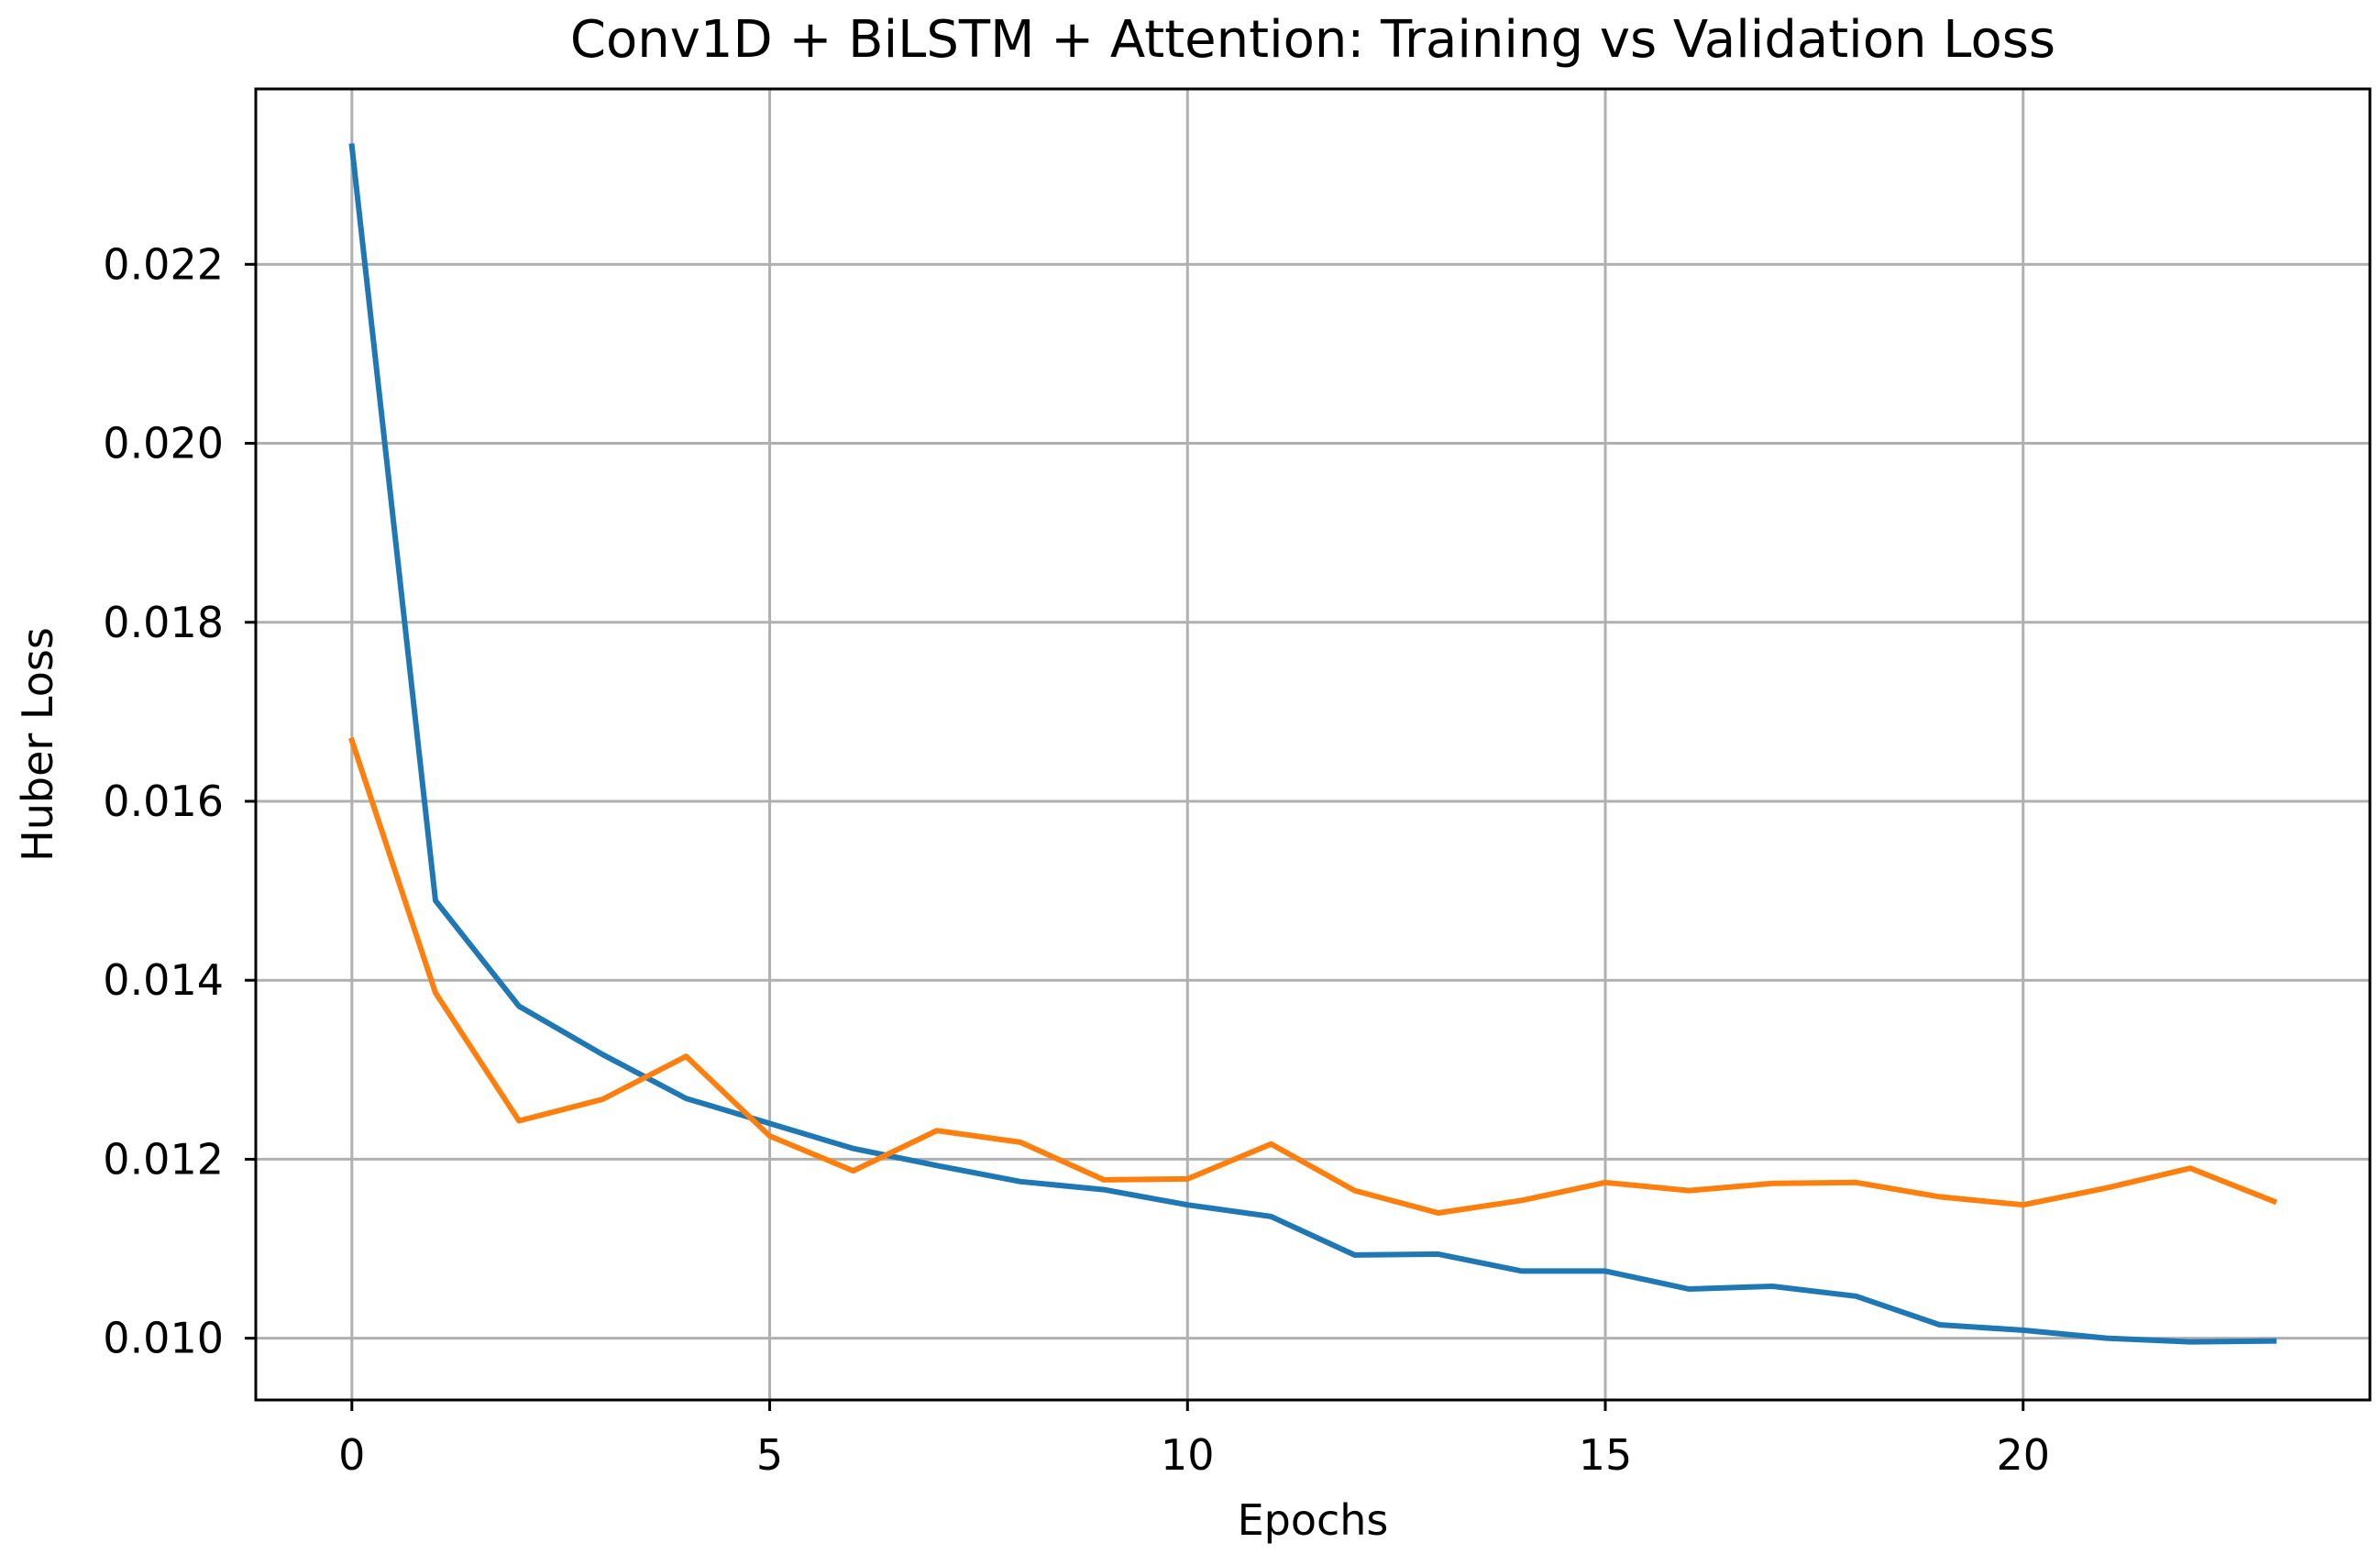 The image size is (2380, 1565). I want to click on x-axis-label: Epochs, so click(1313, 1520).